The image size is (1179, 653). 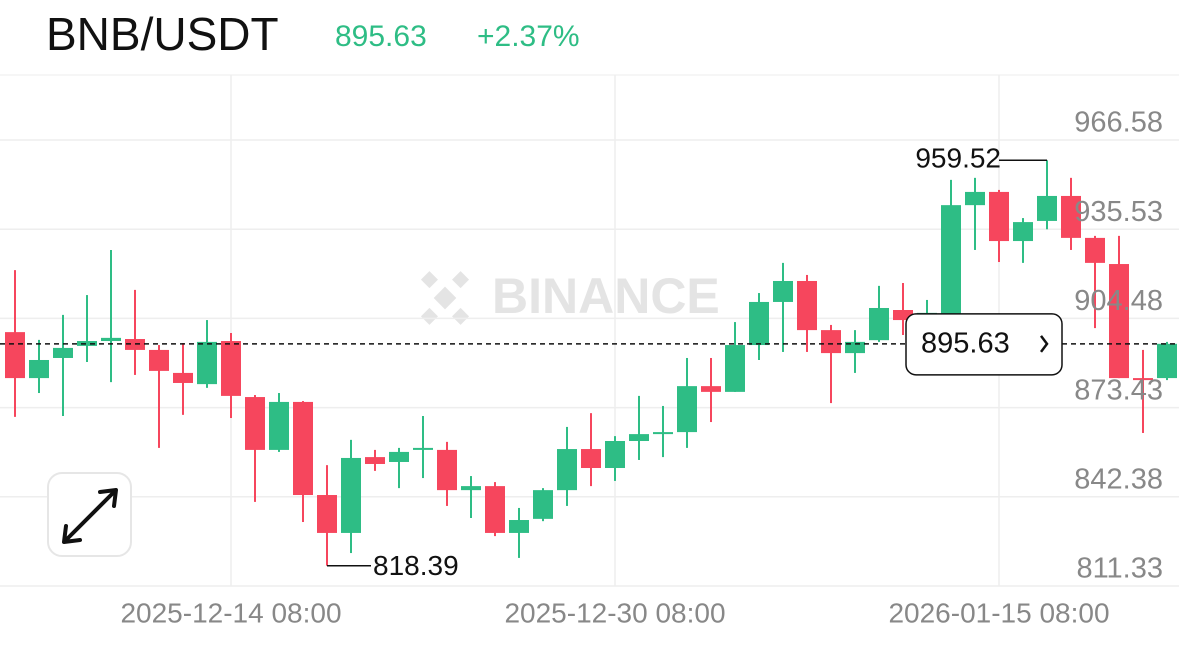 I want to click on last-price-tag: 895.63, so click(x=984, y=344).